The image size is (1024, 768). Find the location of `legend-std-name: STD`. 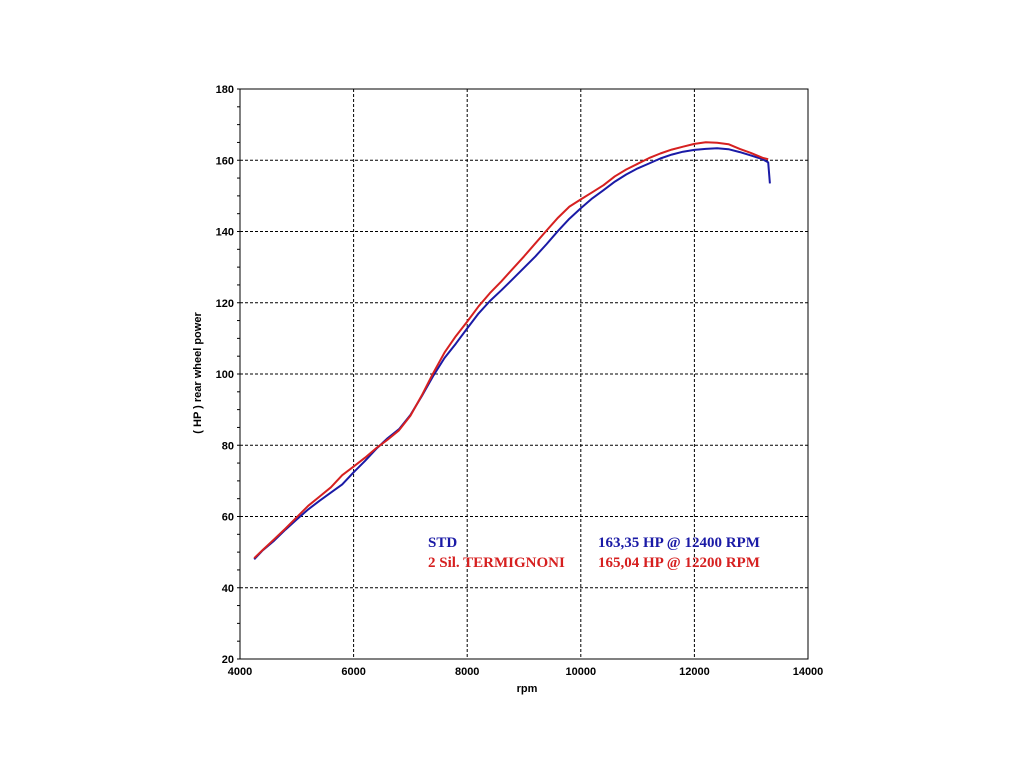

legend-std-name: STD is located at coordinates (442, 543).